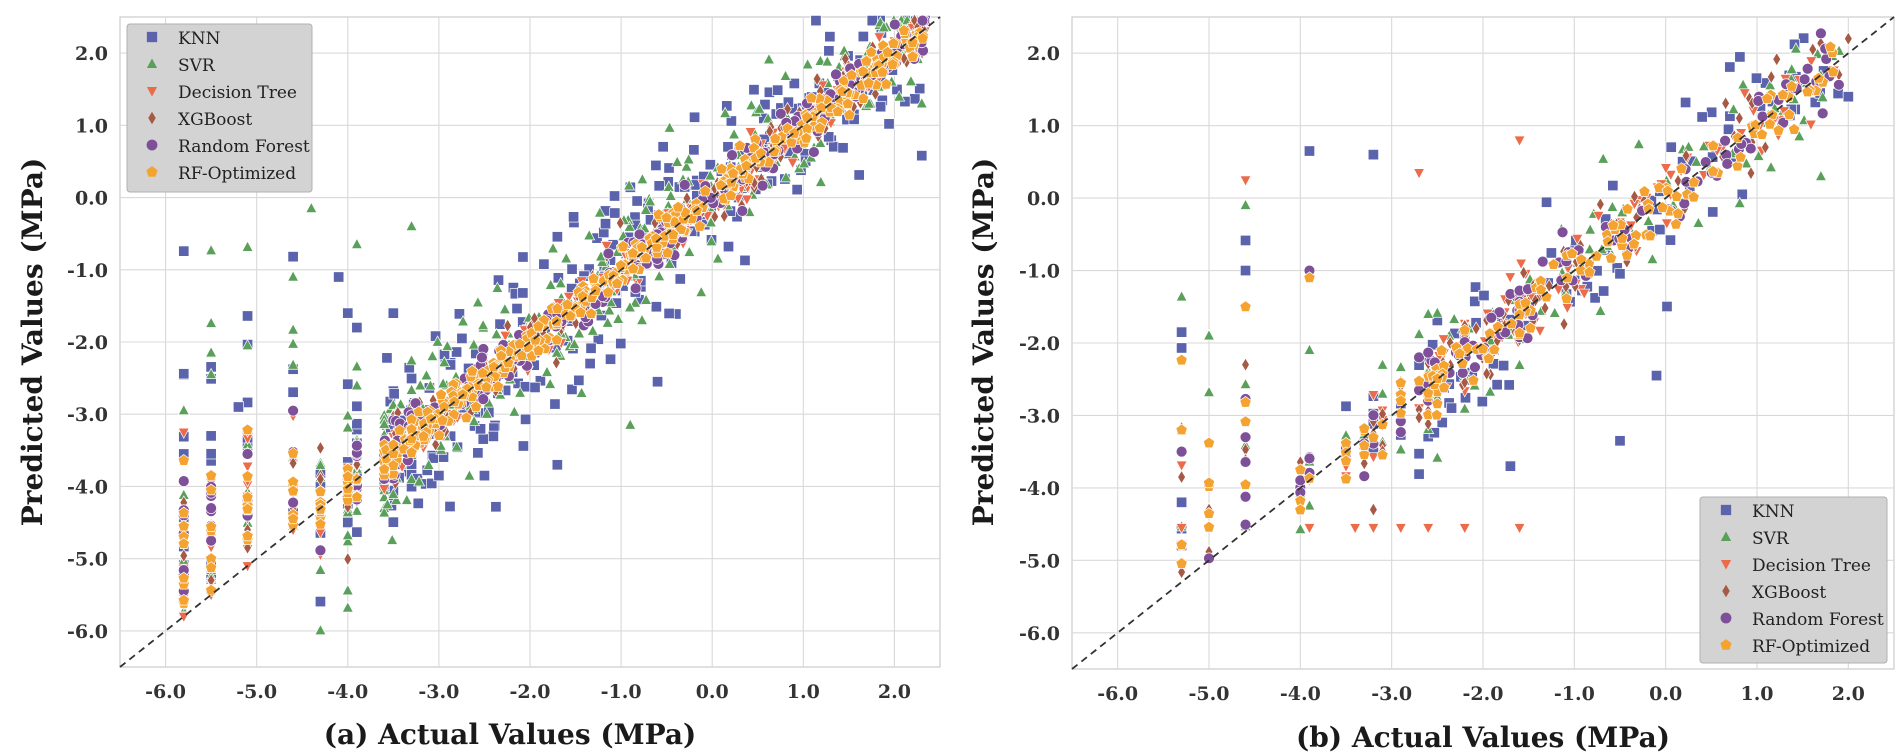 The height and width of the screenshot is (755, 1900). Describe the element at coordinates (87, 415) in the screenshot. I see `y-tick-label: -3.0` at that location.